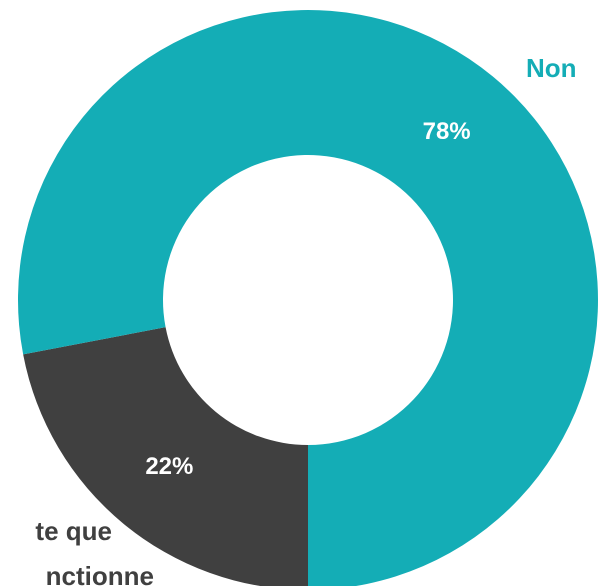 This screenshot has width=614, height=586. I want to click on category-label: te que, so click(73, 531).